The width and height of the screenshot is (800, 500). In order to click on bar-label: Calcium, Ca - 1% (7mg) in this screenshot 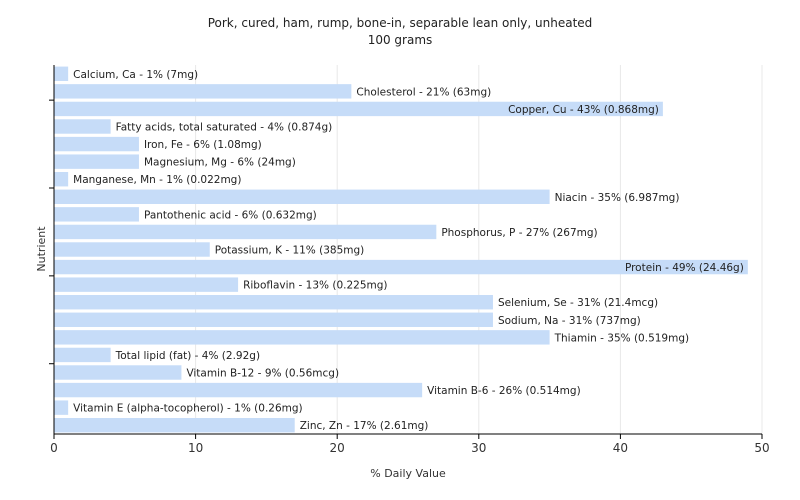, I will do `click(135, 75)`.